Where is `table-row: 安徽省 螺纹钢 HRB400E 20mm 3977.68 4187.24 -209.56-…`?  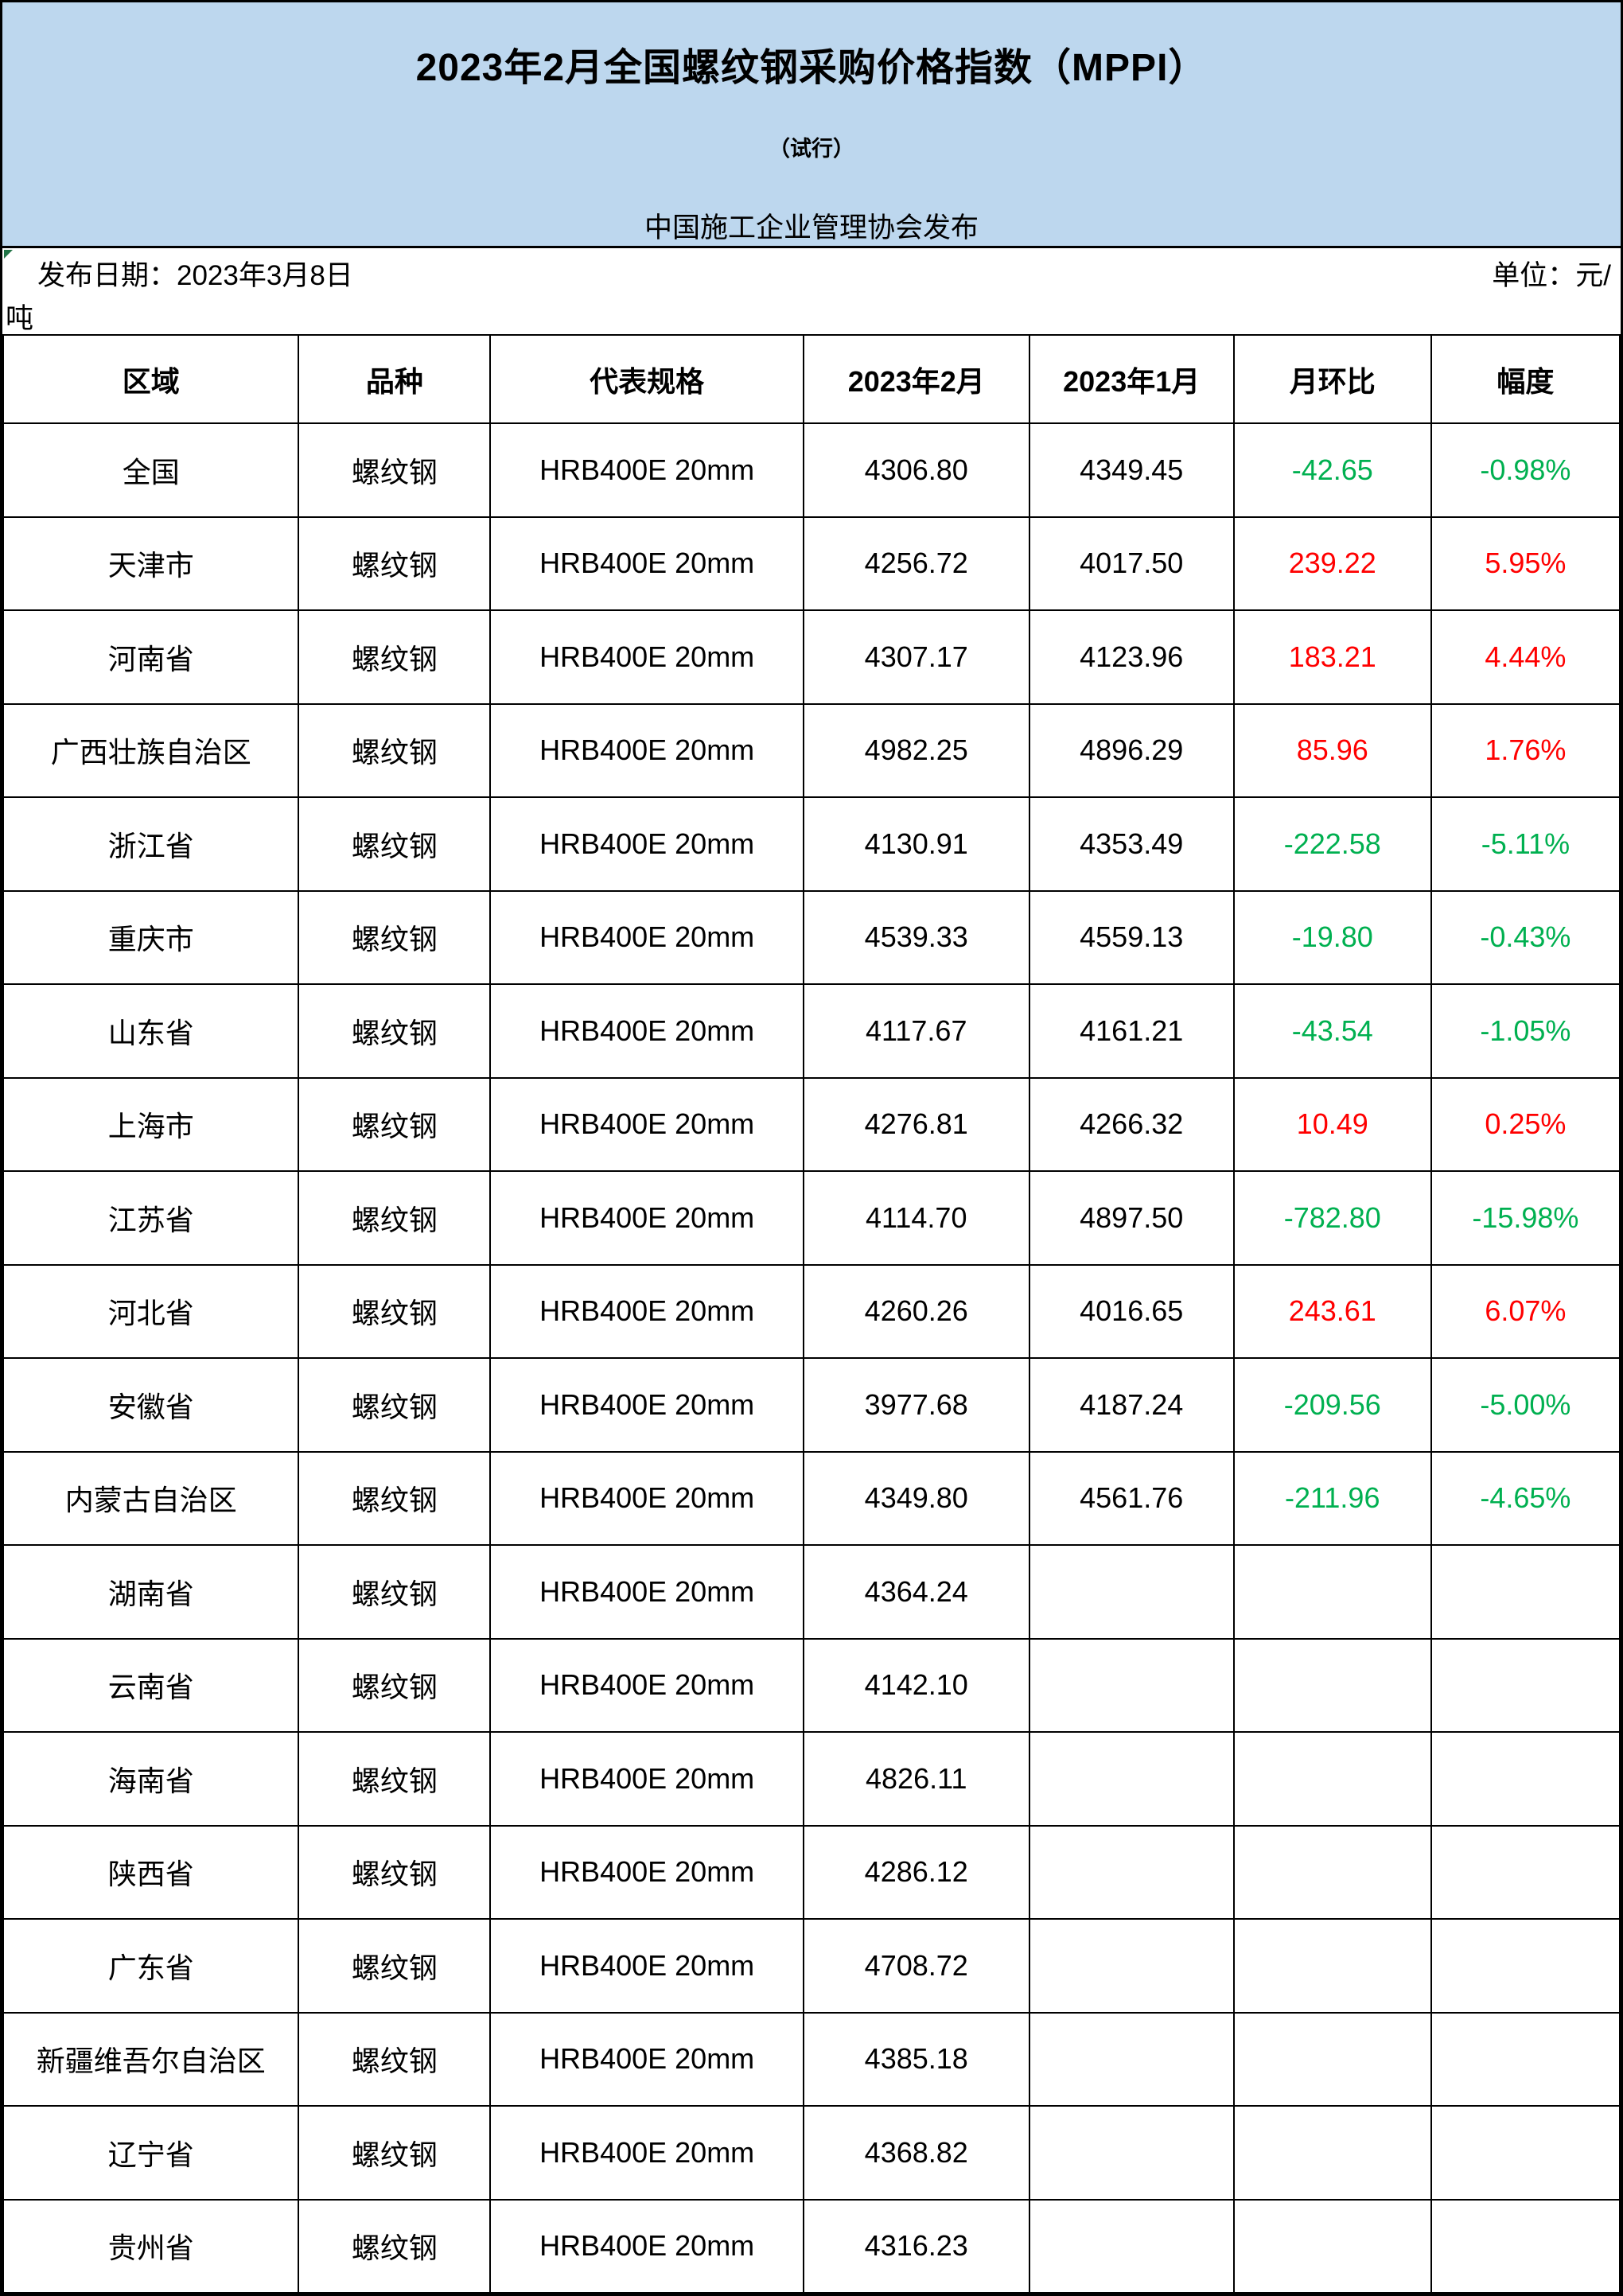
table-row: 安徽省 螺纹钢 HRB400E 20mm 3977.68 4187.24 -209.56-… is located at coordinates (811, 1405).